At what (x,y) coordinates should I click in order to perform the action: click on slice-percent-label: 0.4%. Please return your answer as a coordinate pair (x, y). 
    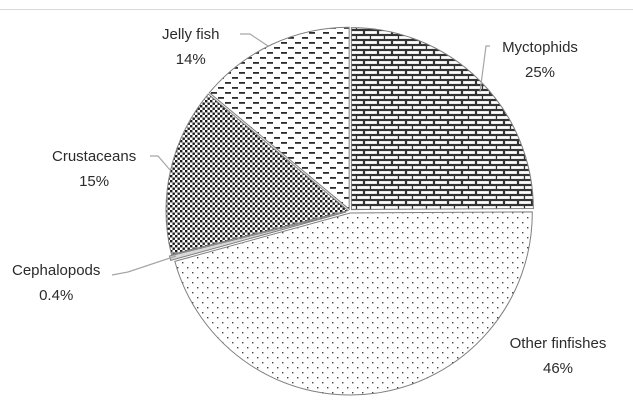
    Looking at the image, I should click on (56, 295).